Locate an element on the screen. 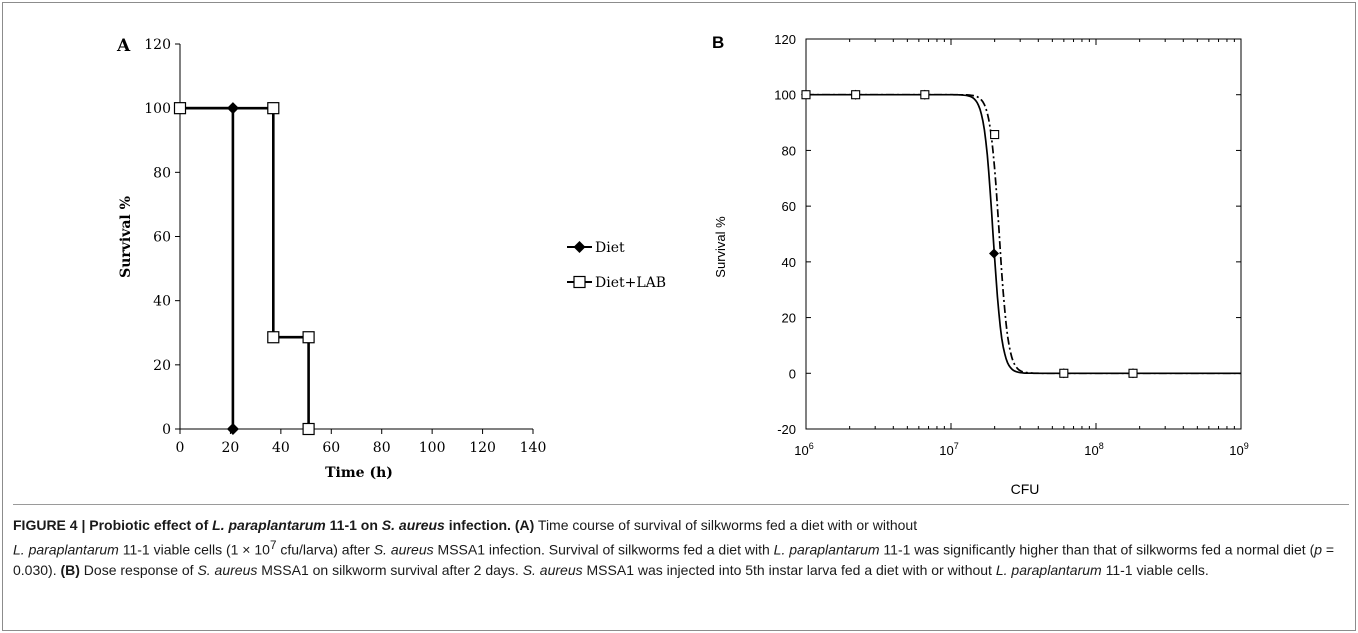  a-y-tick-label: 80 is located at coordinates (162, 173).